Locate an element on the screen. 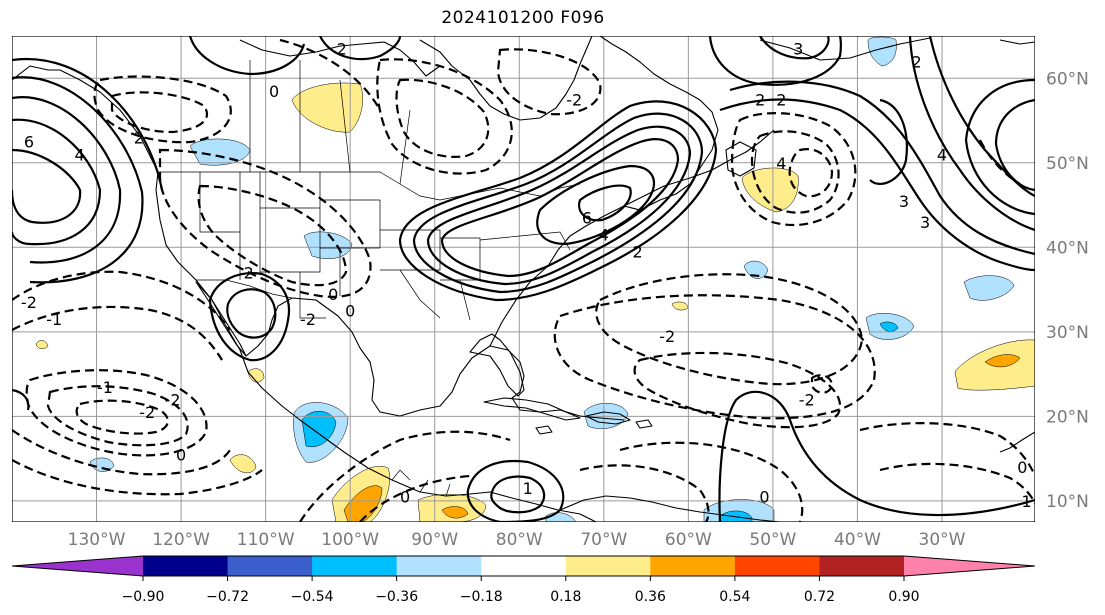 Image resolution: width=1105 pixels, height=615 pixels. lat-tick-label: 40°N is located at coordinates (1067, 248).